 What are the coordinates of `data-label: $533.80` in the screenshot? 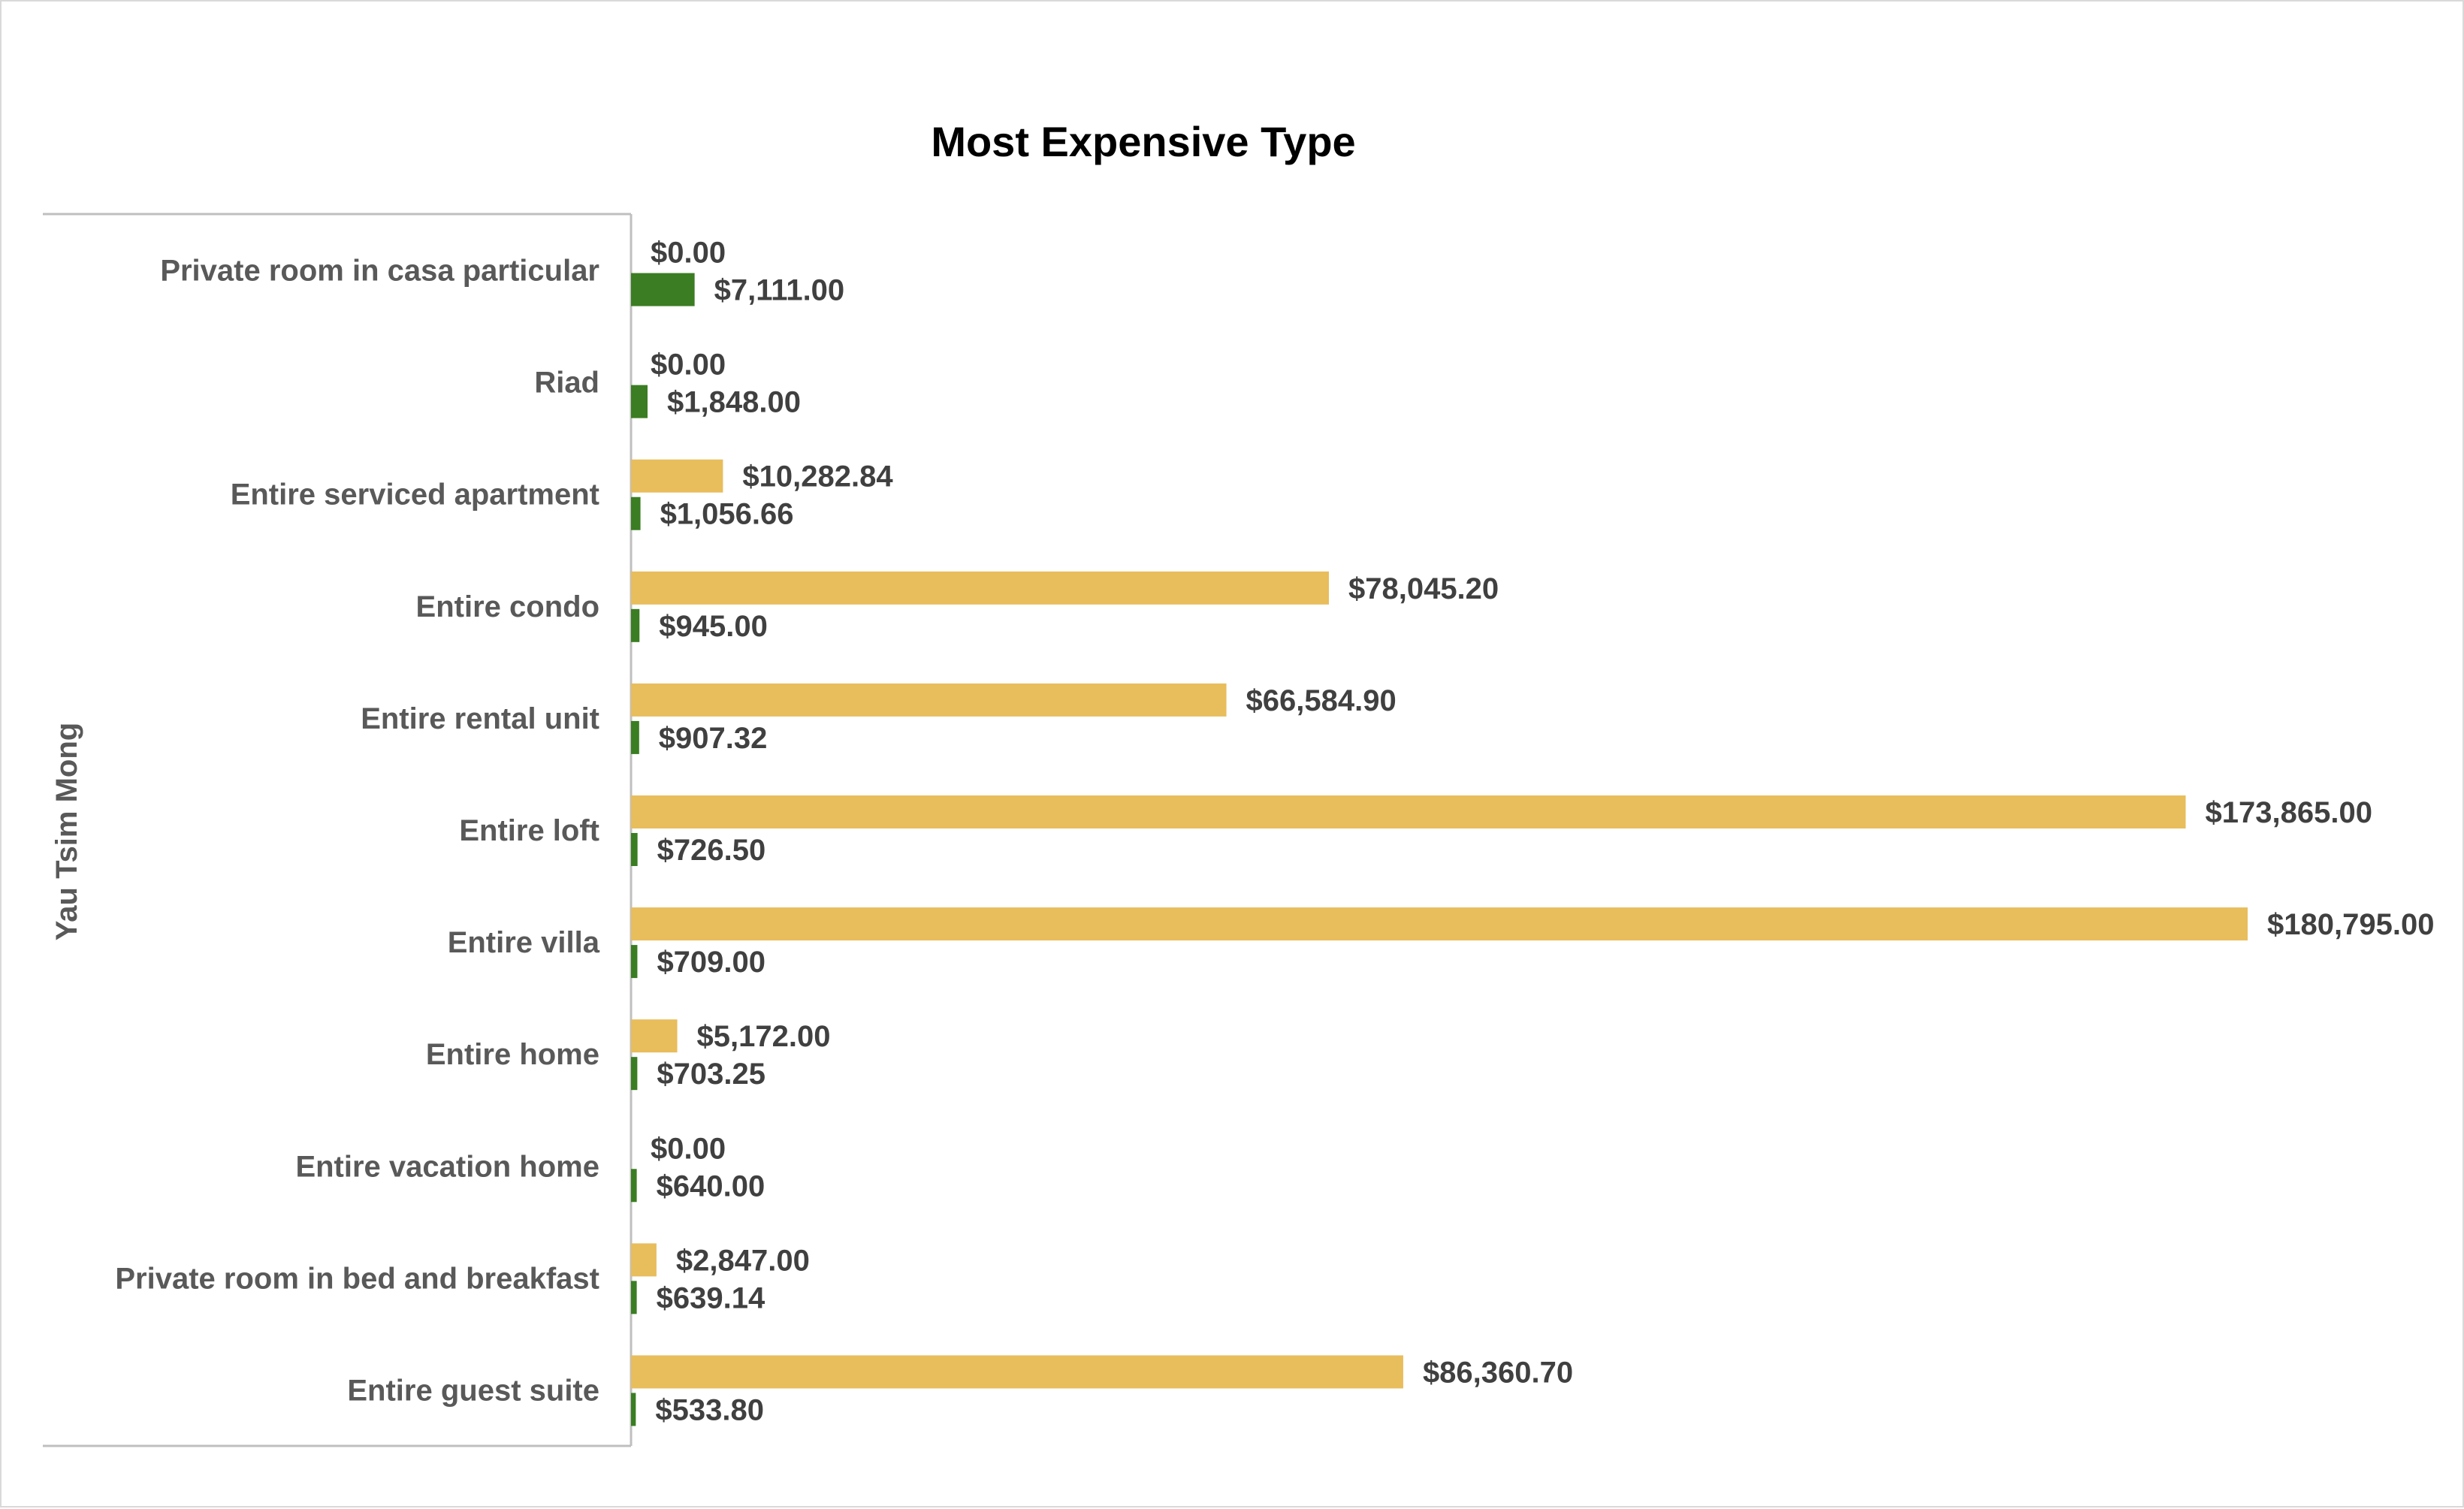 It's located at (709, 1409).